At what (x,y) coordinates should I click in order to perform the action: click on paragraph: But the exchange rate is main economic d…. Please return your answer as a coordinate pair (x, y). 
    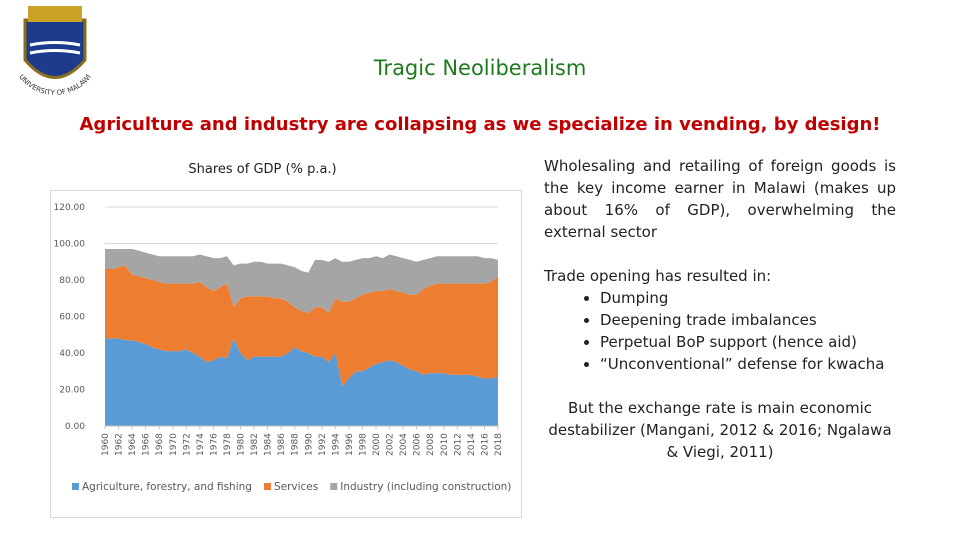
    Looking at the image, I should click on (720, 430).